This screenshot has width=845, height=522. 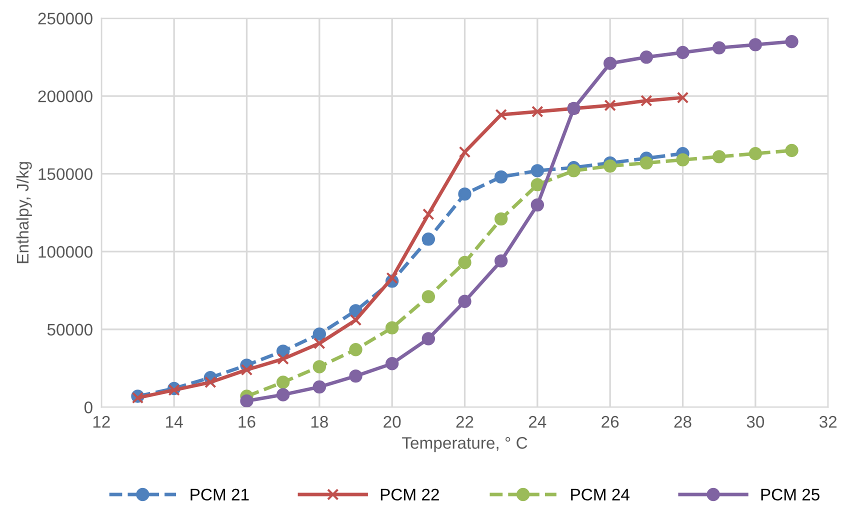 What do you see at coordinates (683, 422) in the screenshot?
I see `x-tick-label: 28` at bounding box center [683, 422].